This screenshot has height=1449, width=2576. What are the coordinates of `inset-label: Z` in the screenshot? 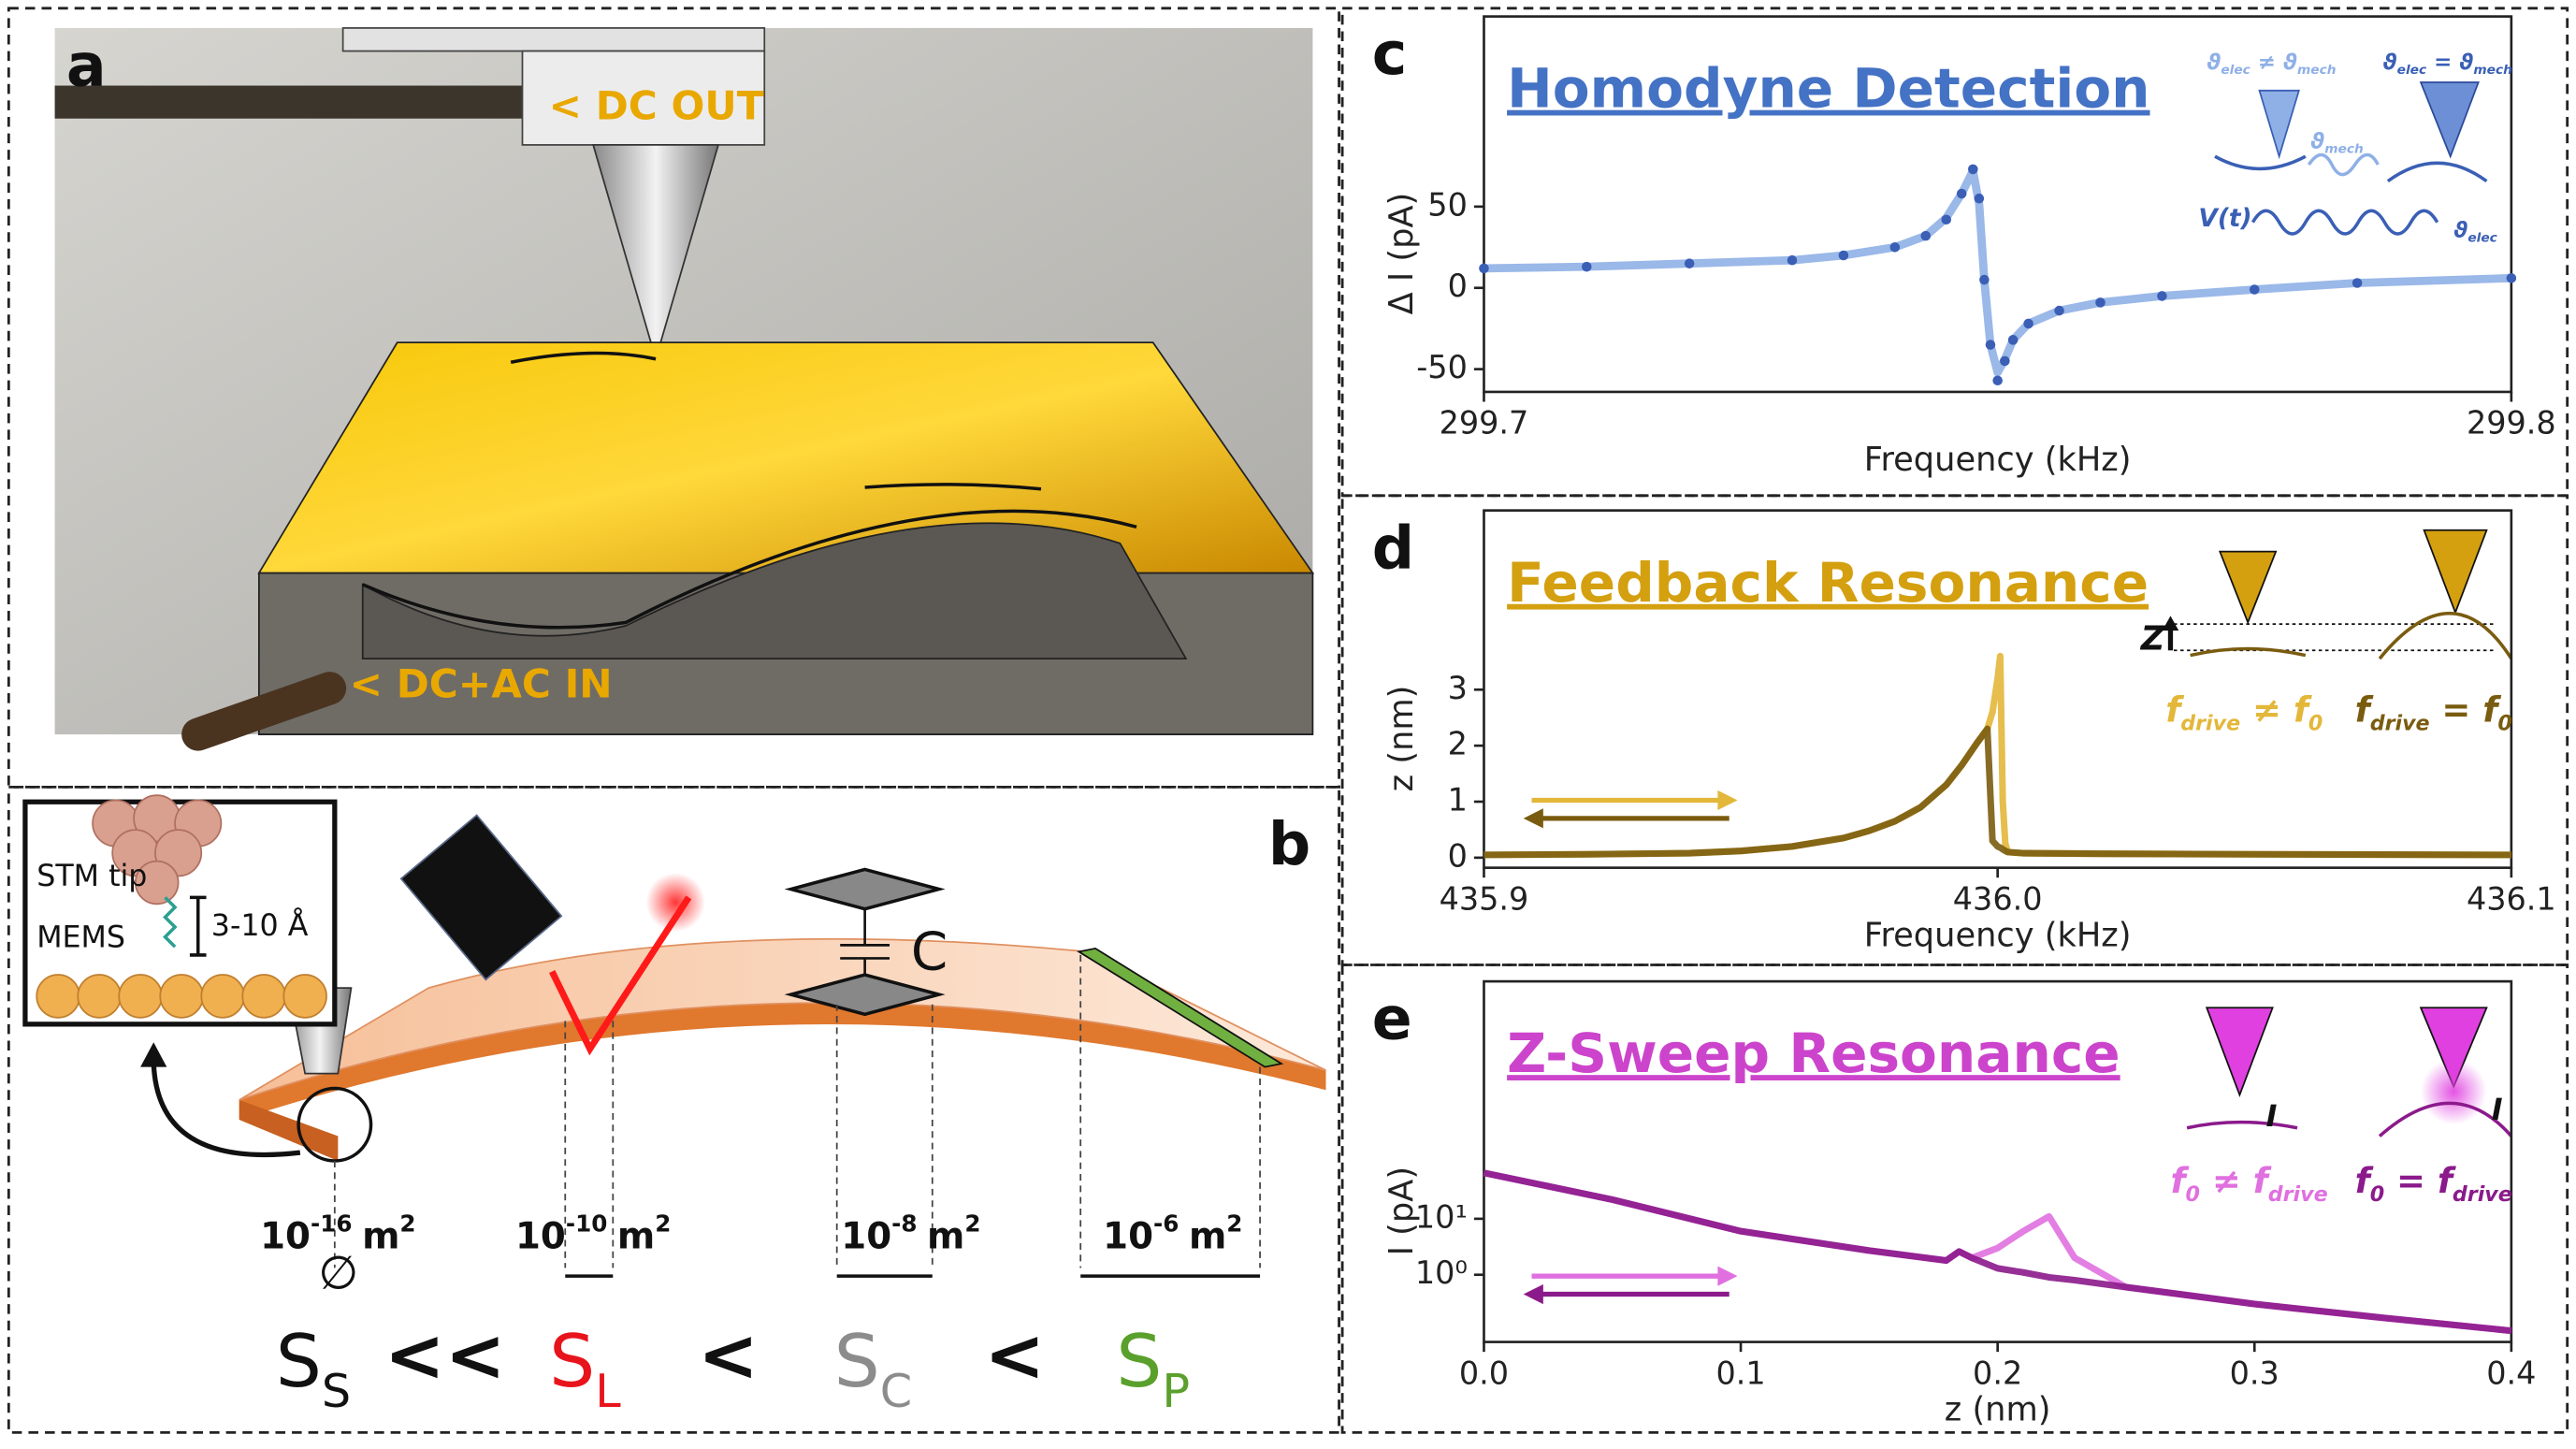 It's located at (2153, 639).